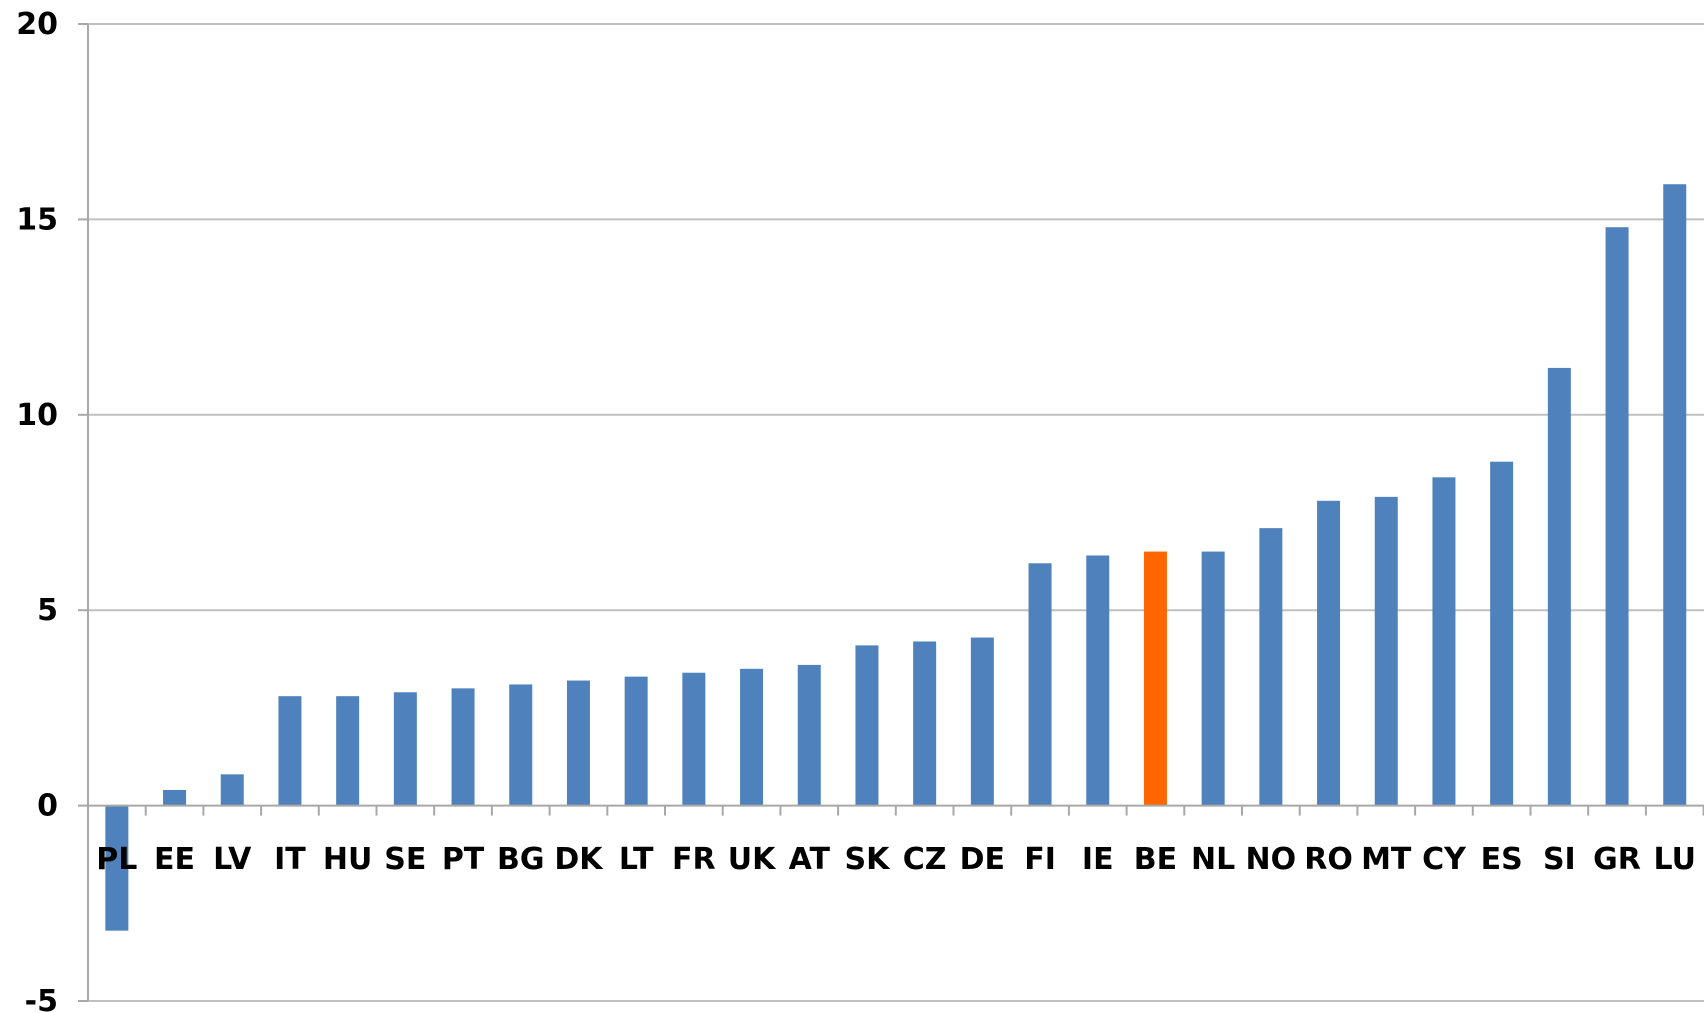  Describe the element at coordinates (1213, 859) in the screenshot. I see `category-label: NL` at that location.